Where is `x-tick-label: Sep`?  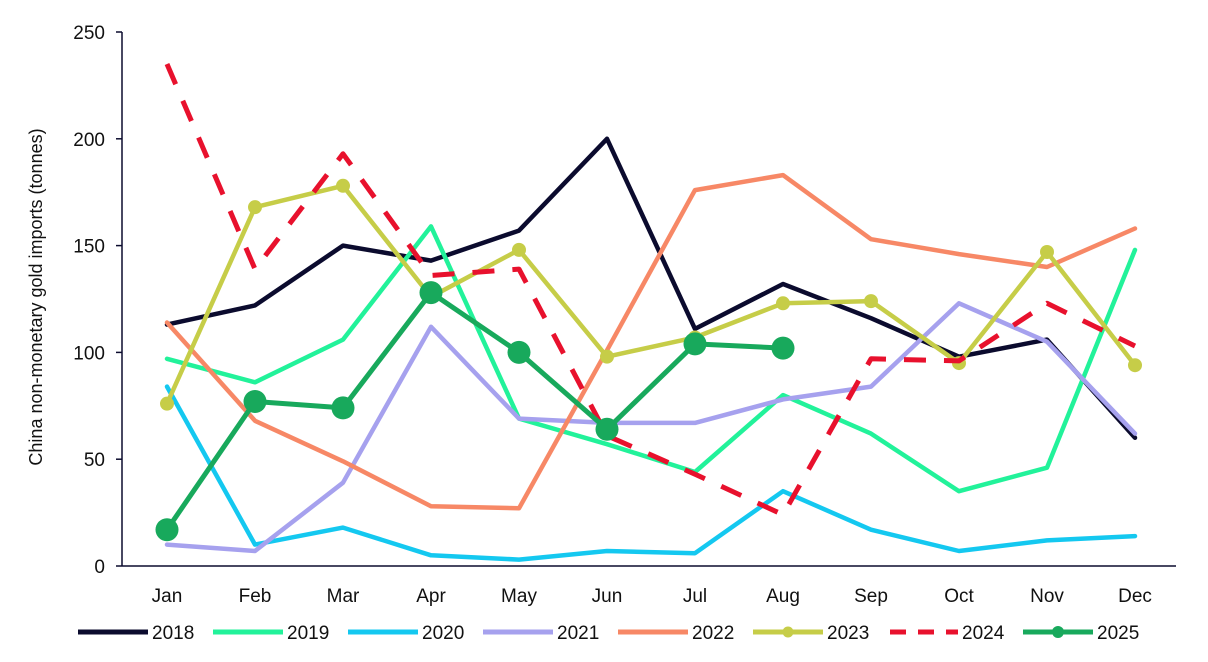 x-tick-label: Sep is located at coordinates (871, 596).